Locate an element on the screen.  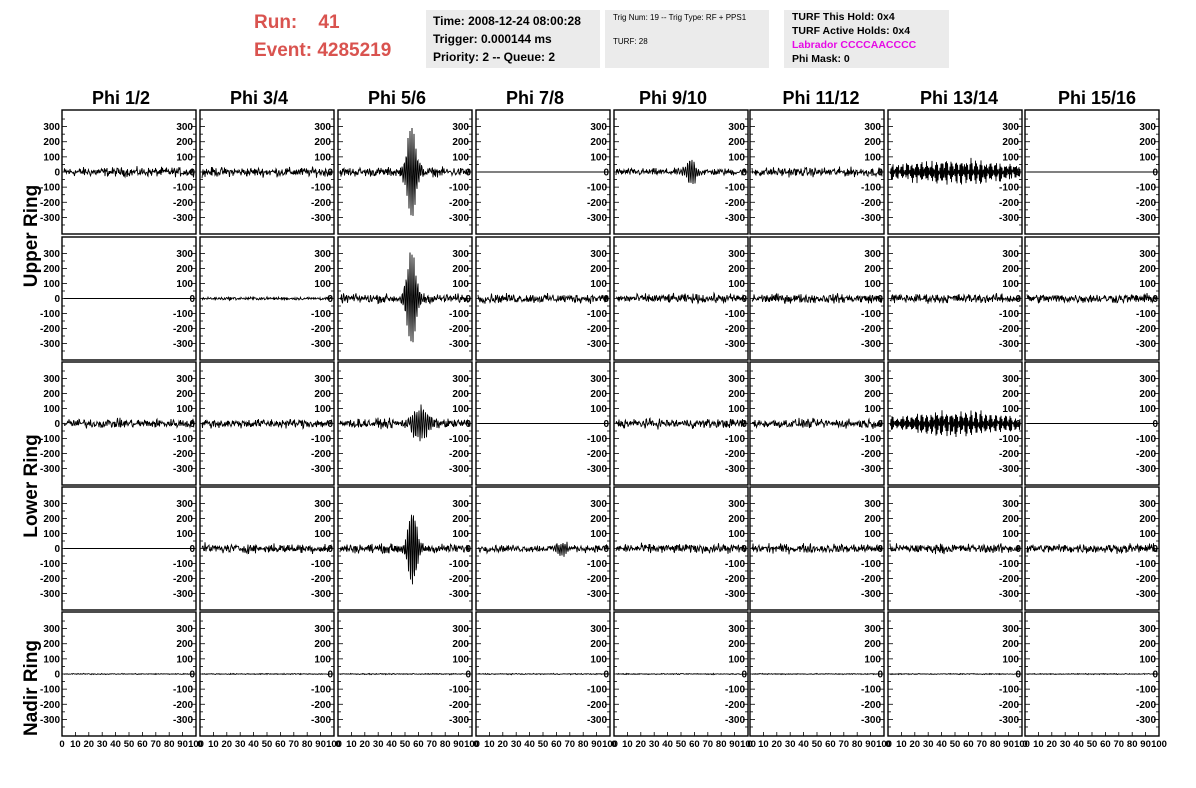
x-tick-label: 60 is located at coordinates (142, 744).